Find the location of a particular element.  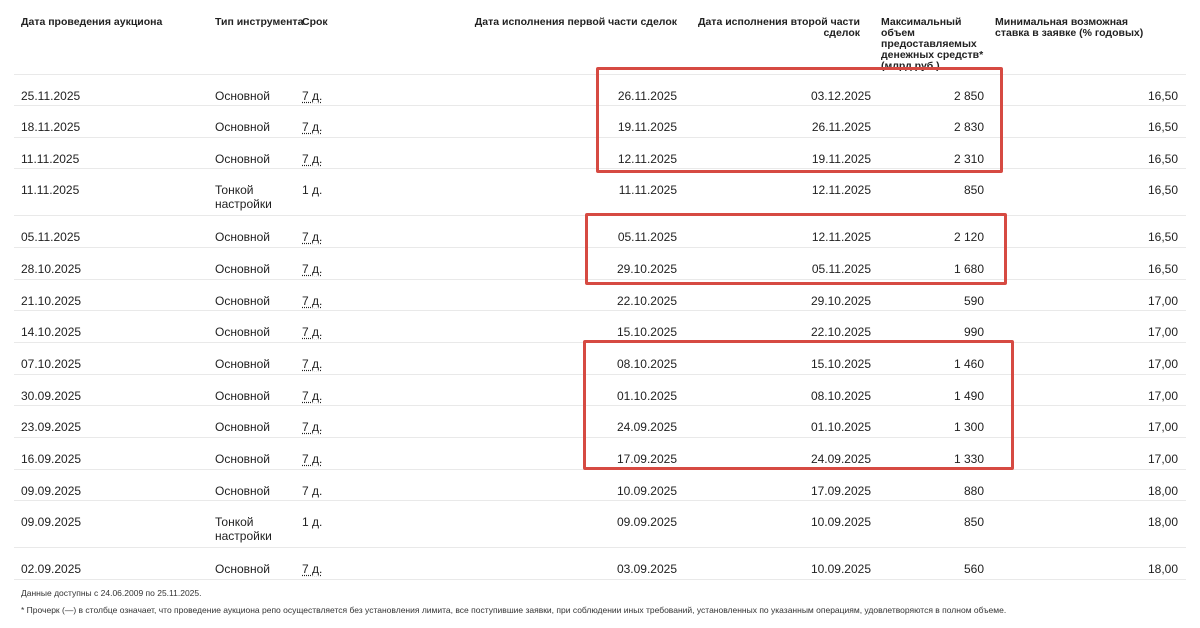

cell-first-leg-date: 26.11.2025 is located at coordinates (647, 96).